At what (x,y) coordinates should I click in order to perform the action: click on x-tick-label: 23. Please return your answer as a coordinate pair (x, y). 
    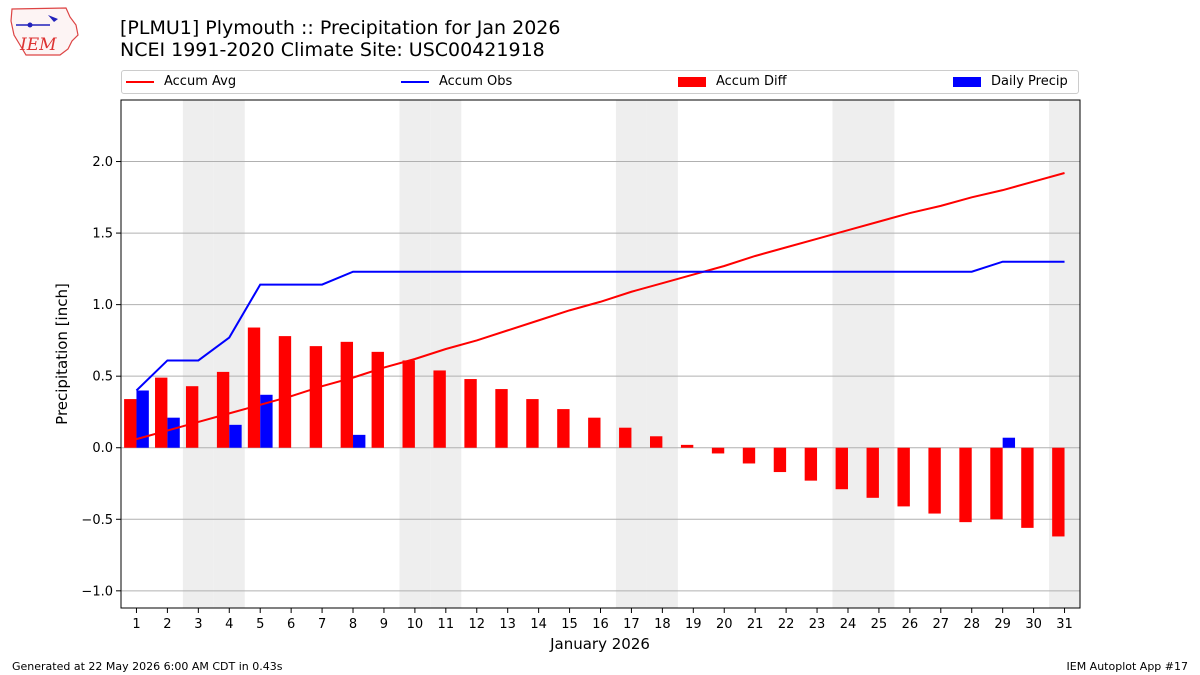
    Looking at the image, I should click on (817, 624).